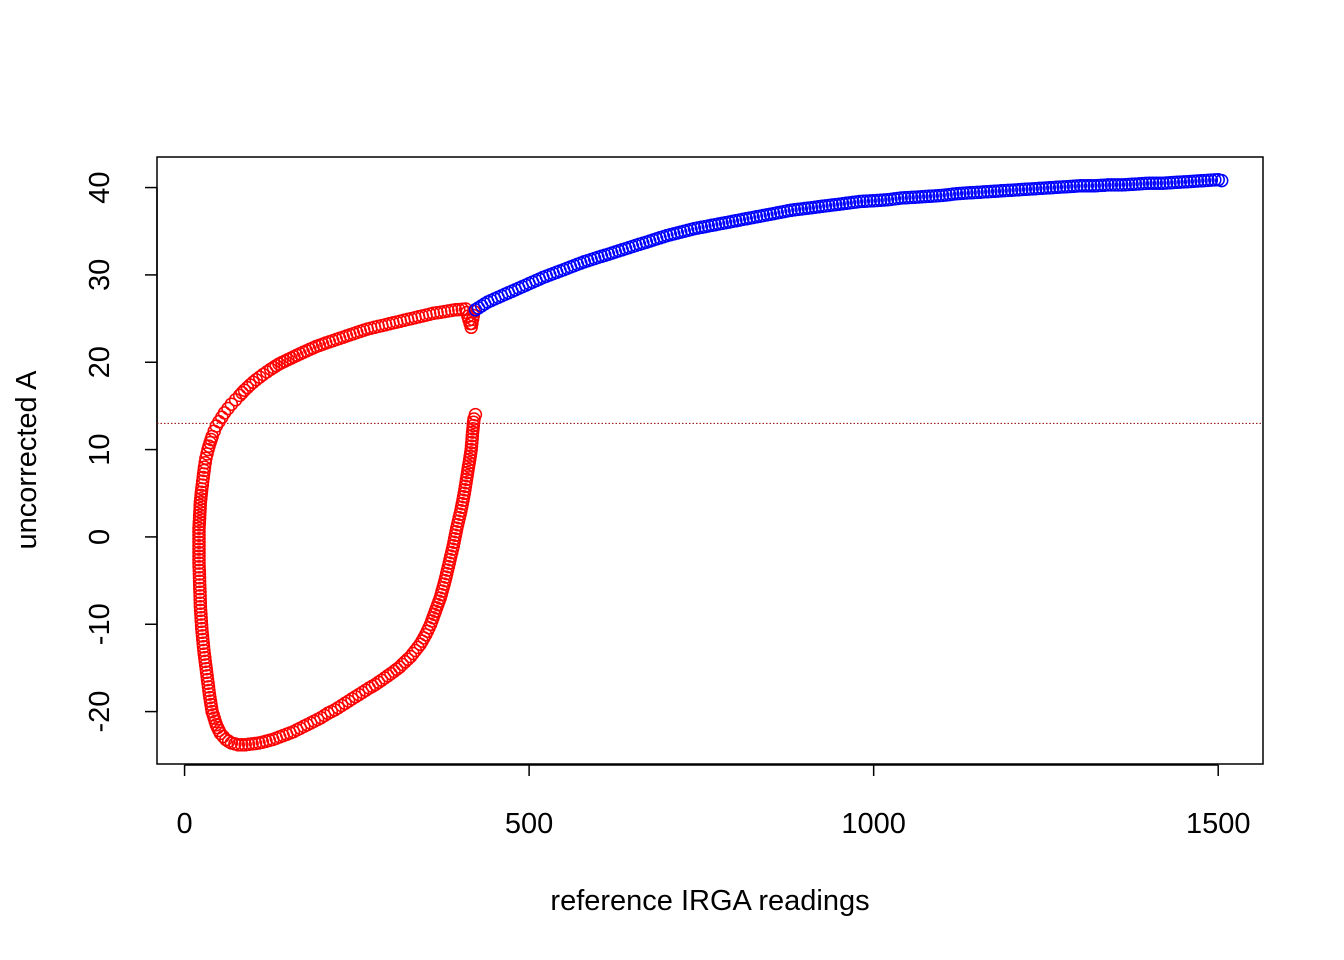 The height and width of the screenshot is (960, 1344). What do you see at coordinates (121, 452) in the screenshot?
I see `y-axis: -20 -10 0 10 20 30 40` at bounding box center [121, 452].